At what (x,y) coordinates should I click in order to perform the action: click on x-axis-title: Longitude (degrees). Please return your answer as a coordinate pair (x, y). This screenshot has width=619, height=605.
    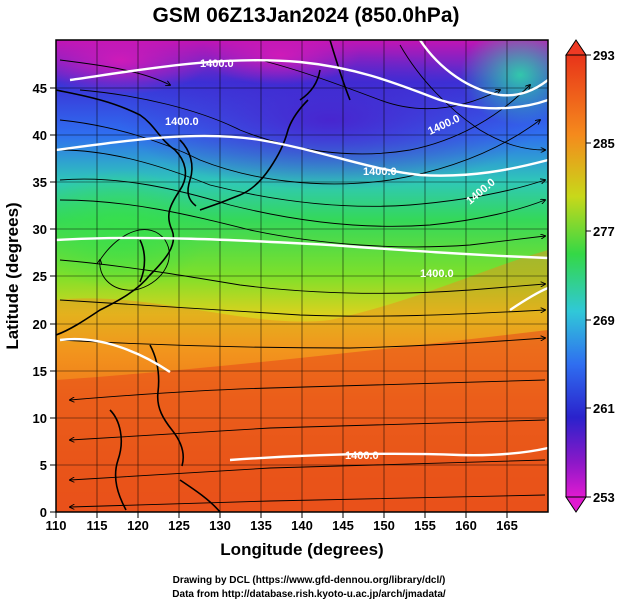
    Looking at the image, I should click on (301, 549).